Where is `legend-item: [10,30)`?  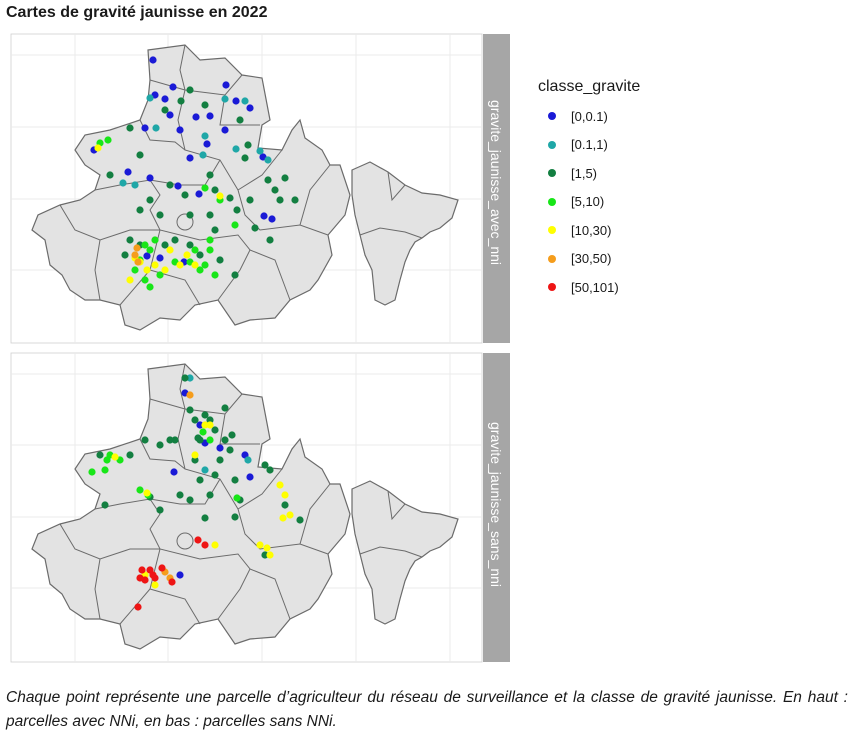
legend-item: [10,30) is located at coordinates (589, 230).